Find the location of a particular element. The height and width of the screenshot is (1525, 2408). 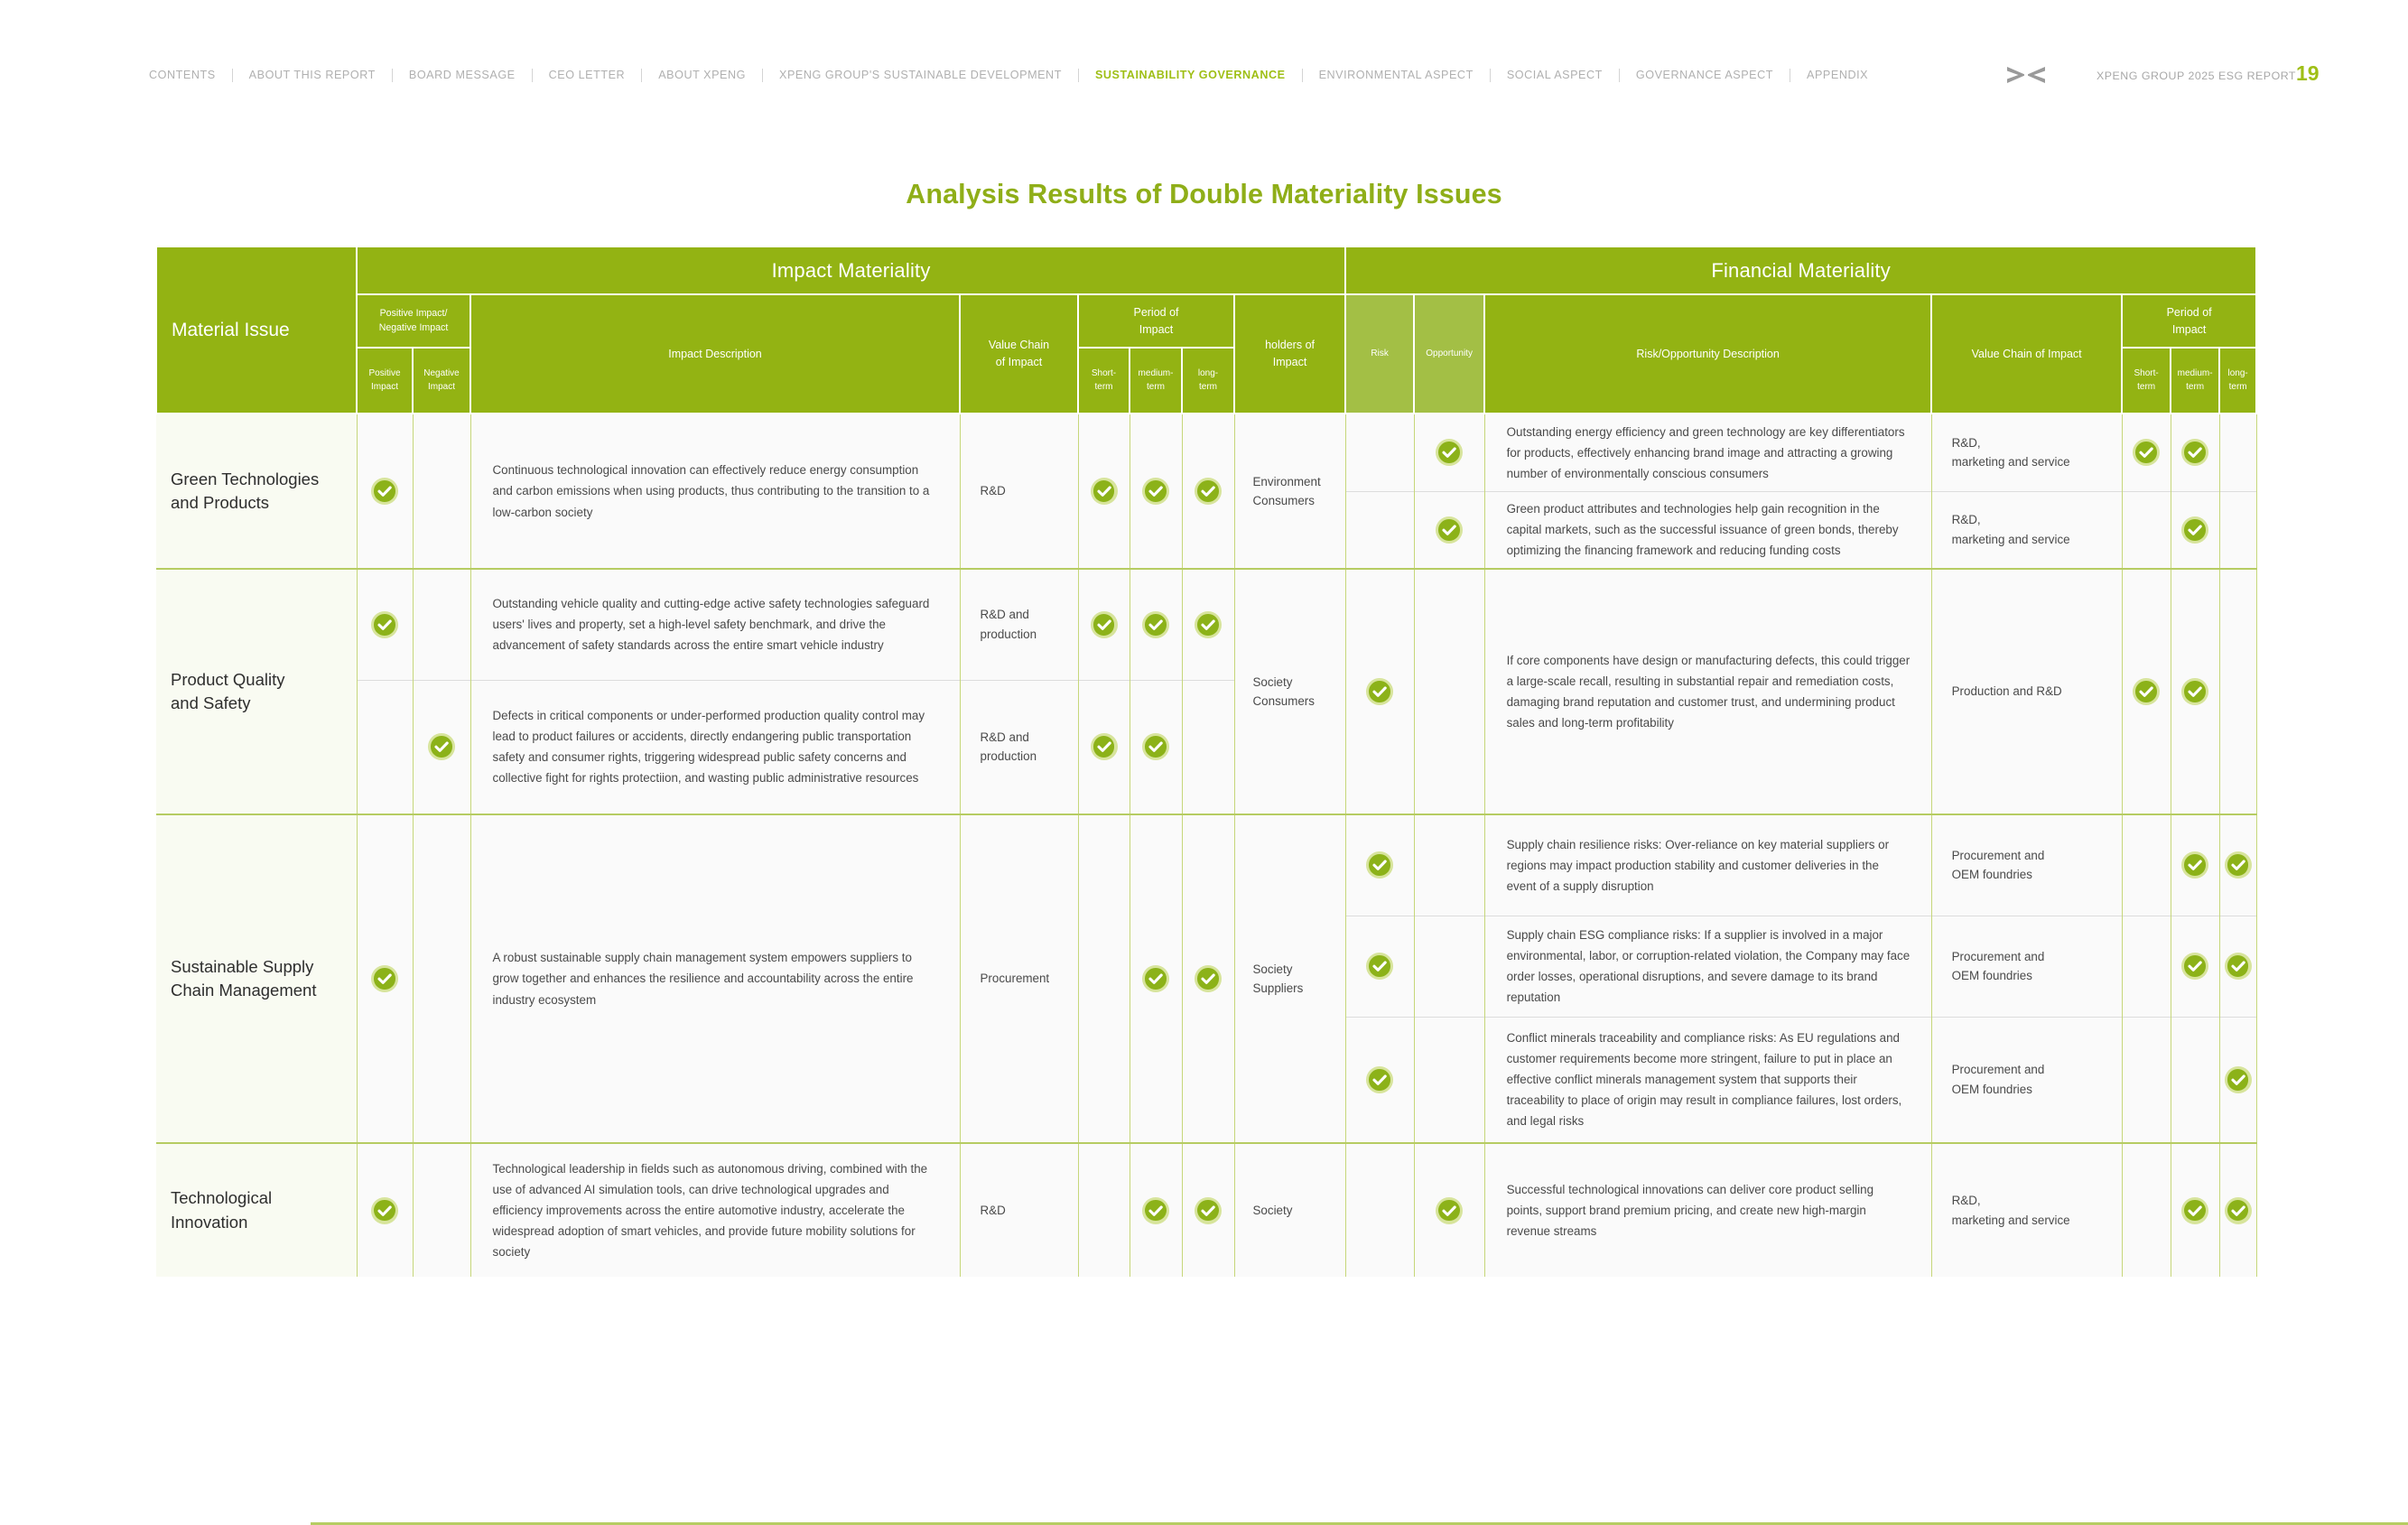

nav-item-about-this-report: ABOUT THIS REPORT is located at coordinates (312, 75).